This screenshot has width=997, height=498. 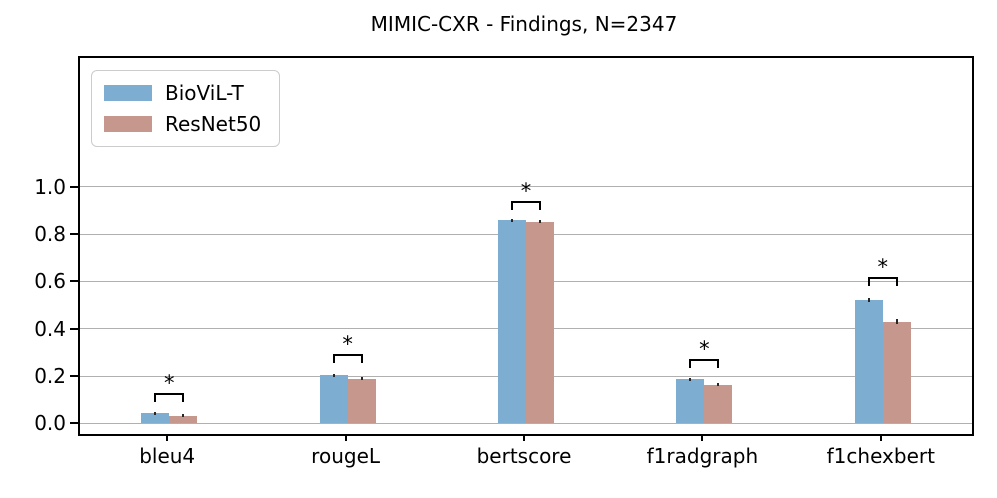 What do you see at coordinates (183, 419) in the screenshot?
I see `bar-resnet50-bleu4` at bounding box center [183, 419].